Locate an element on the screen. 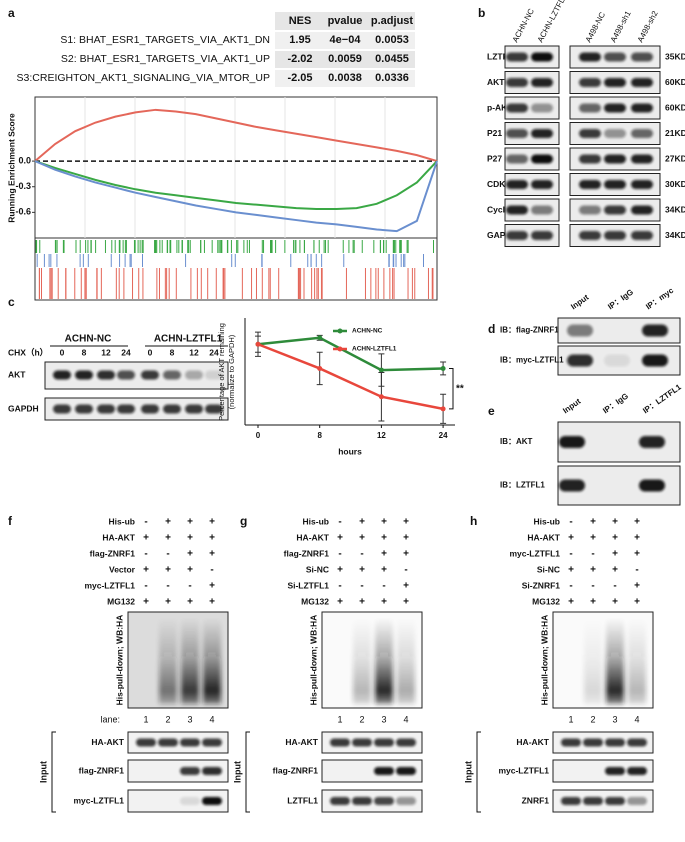 The width and height of the screenshot is (685, 842). lane-label: IP：IgG is located at coordinates (615, 403).